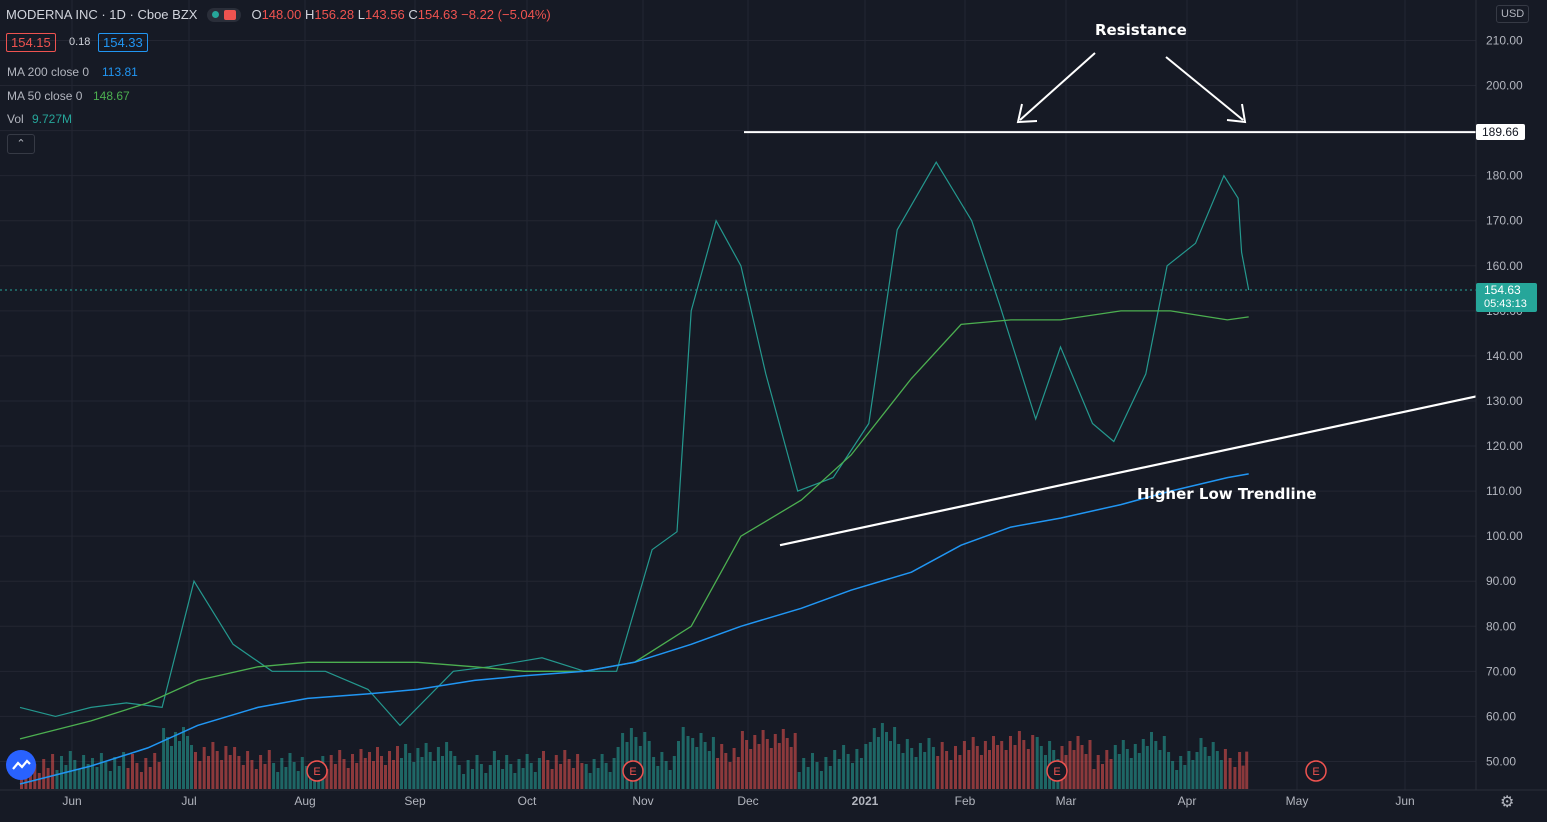 Image resolution: width=1547 pixels, height=822 pixels. What do you see at coordinates (1513, 14) in the screenshot?
I see `currency-button: USD` at bounding box center [1513, 14].